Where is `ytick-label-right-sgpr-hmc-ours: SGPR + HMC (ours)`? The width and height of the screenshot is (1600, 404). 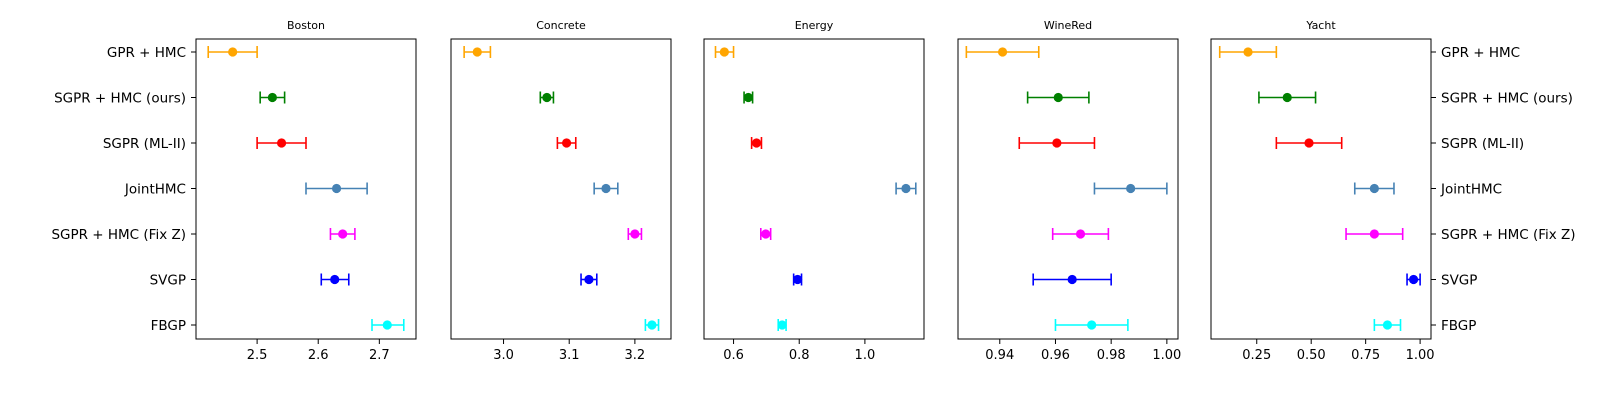 ytick-label-right-sgpr-hmc-ours: SGPR + HMC (ours) is located at coordinates (1507, 99).